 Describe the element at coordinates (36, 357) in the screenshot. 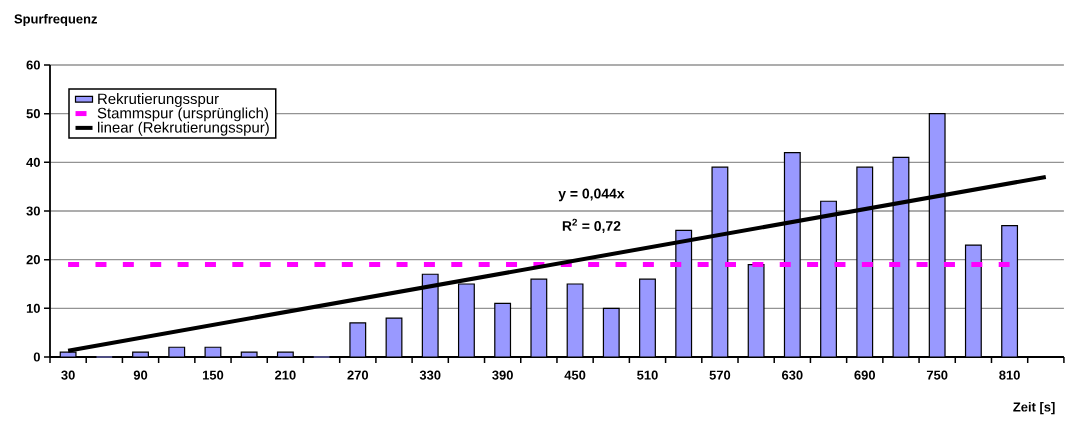

I see `y-tick-label: 0` at that location.